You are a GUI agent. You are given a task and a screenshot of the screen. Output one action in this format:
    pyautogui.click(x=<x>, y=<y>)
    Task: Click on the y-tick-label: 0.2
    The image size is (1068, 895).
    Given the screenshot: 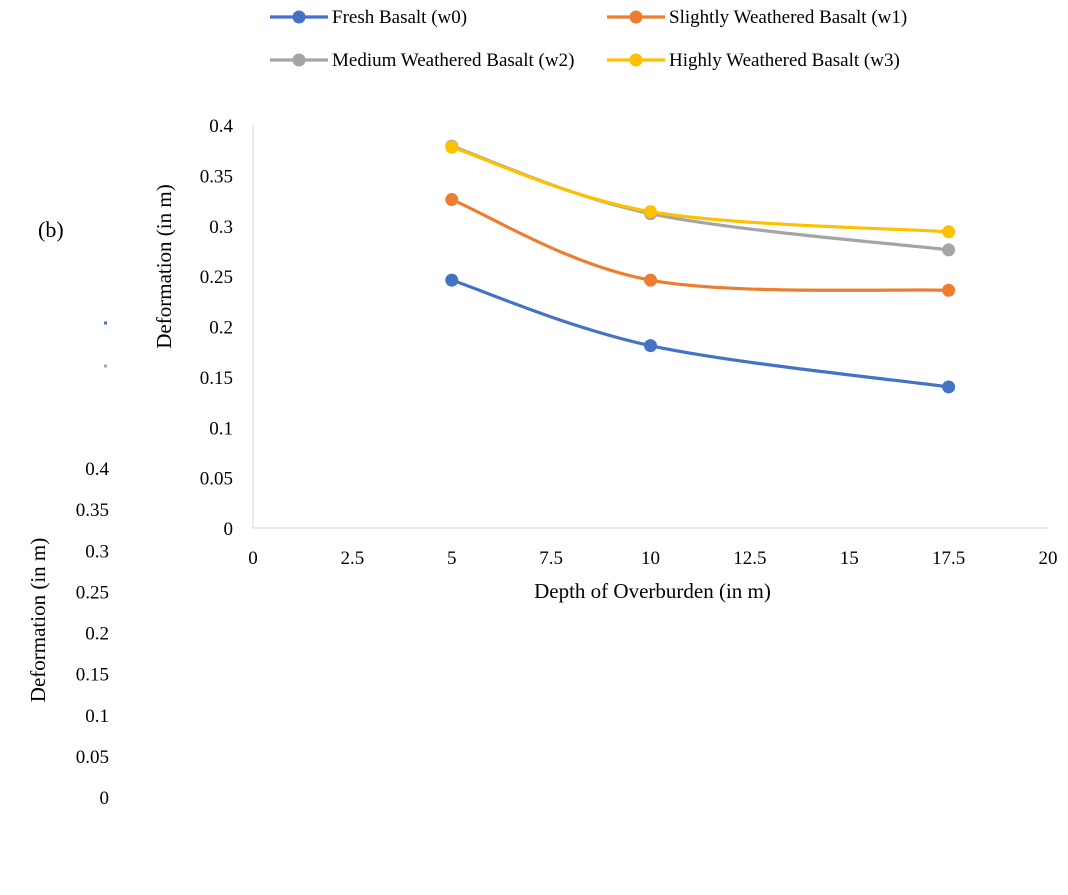 What is the action you would take?
    pyautogui.click(x=221, y=328)
    